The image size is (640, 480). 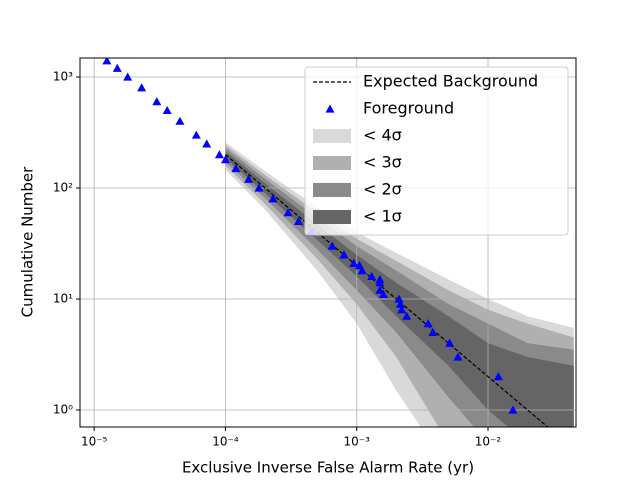 What do you see at coordinates (63, 299) in the screenshot?
I see `y-tick-label: 10¹` at bounding box center [63, 299].